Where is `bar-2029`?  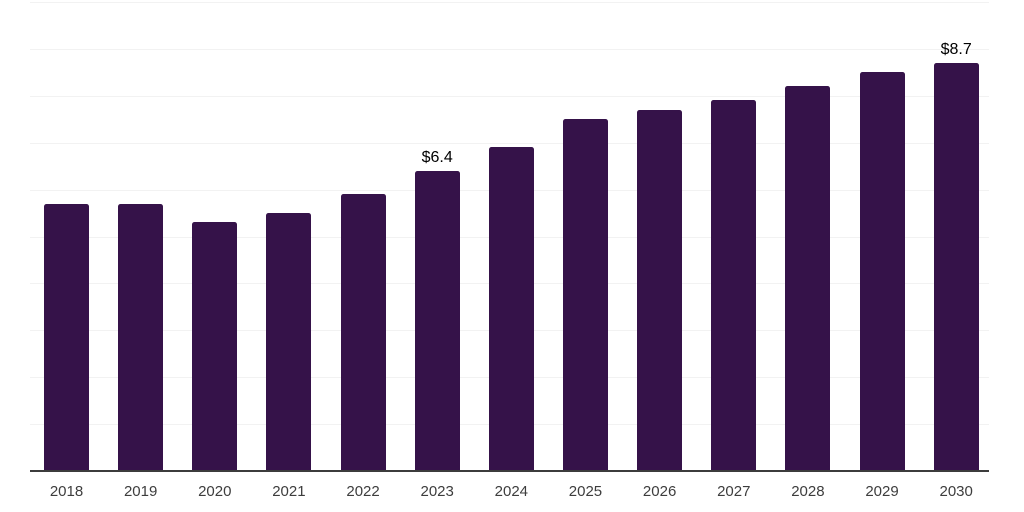 bar-2029 is located at coordinates (882, 271).